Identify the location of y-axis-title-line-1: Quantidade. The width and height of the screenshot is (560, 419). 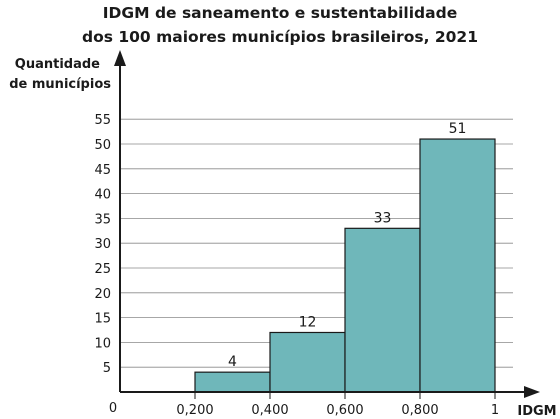
(57, 64).